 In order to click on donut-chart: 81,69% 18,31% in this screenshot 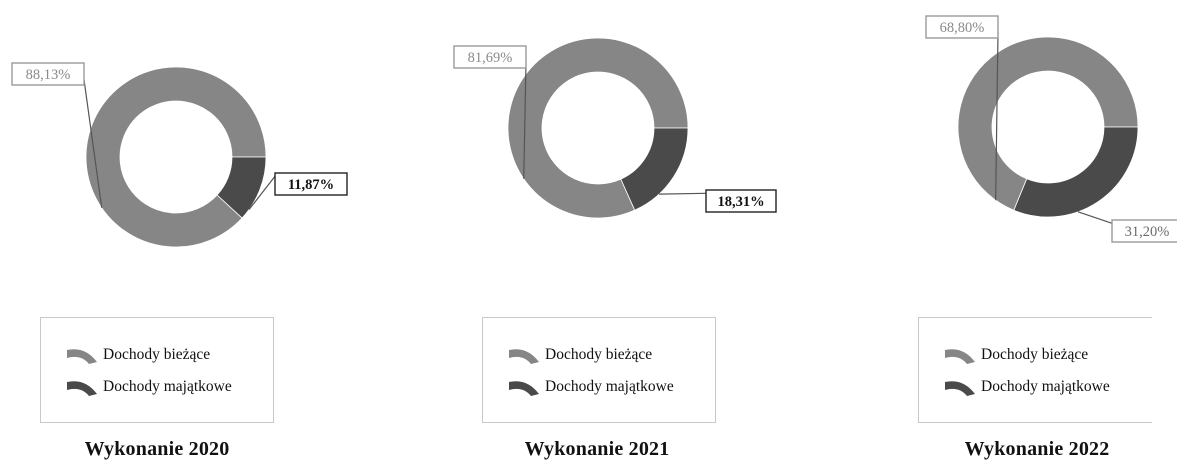, I will do `click(615, 128)`.